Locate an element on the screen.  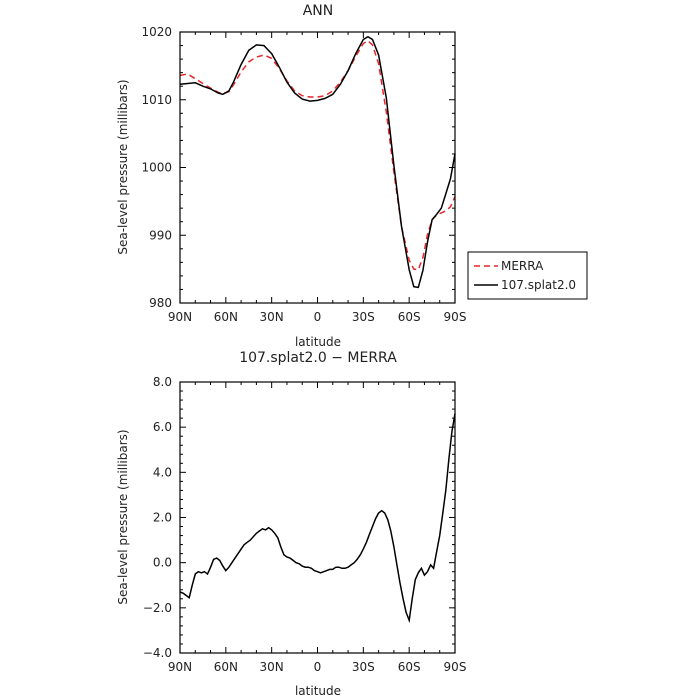
bottom-series-group is located at coordinates (317, 518).